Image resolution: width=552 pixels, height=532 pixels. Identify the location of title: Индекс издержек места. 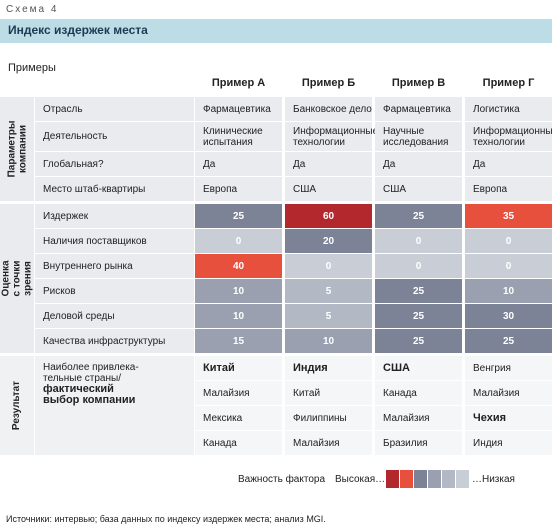
(78, 30).